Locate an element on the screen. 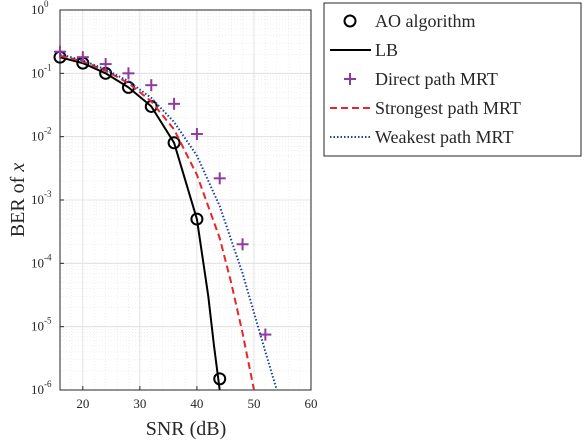 This screenshot has width=584, height=445. y-axis-label: BER of x is located at coordinates (18, 200).